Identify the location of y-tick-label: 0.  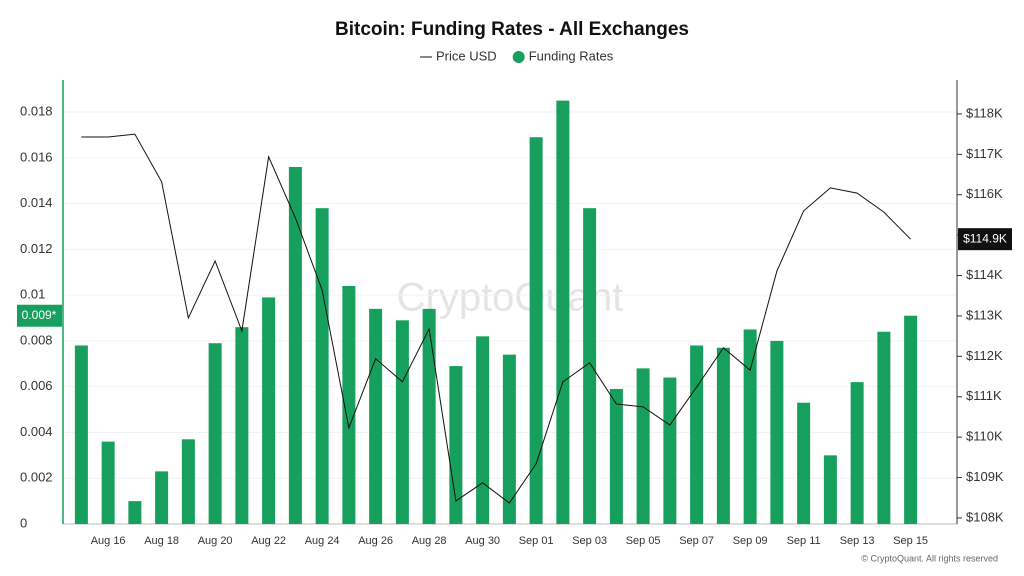
(23, 522).